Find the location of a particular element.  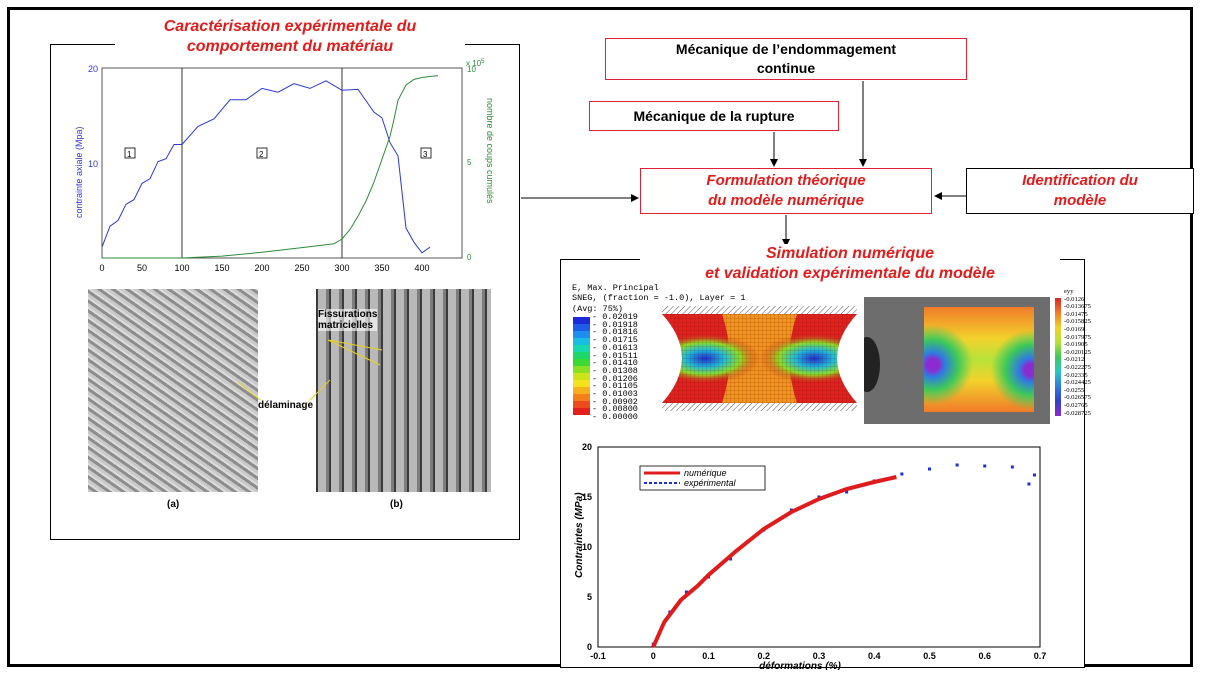

x-tick-label: 150 is located at coordinates (221, 268).